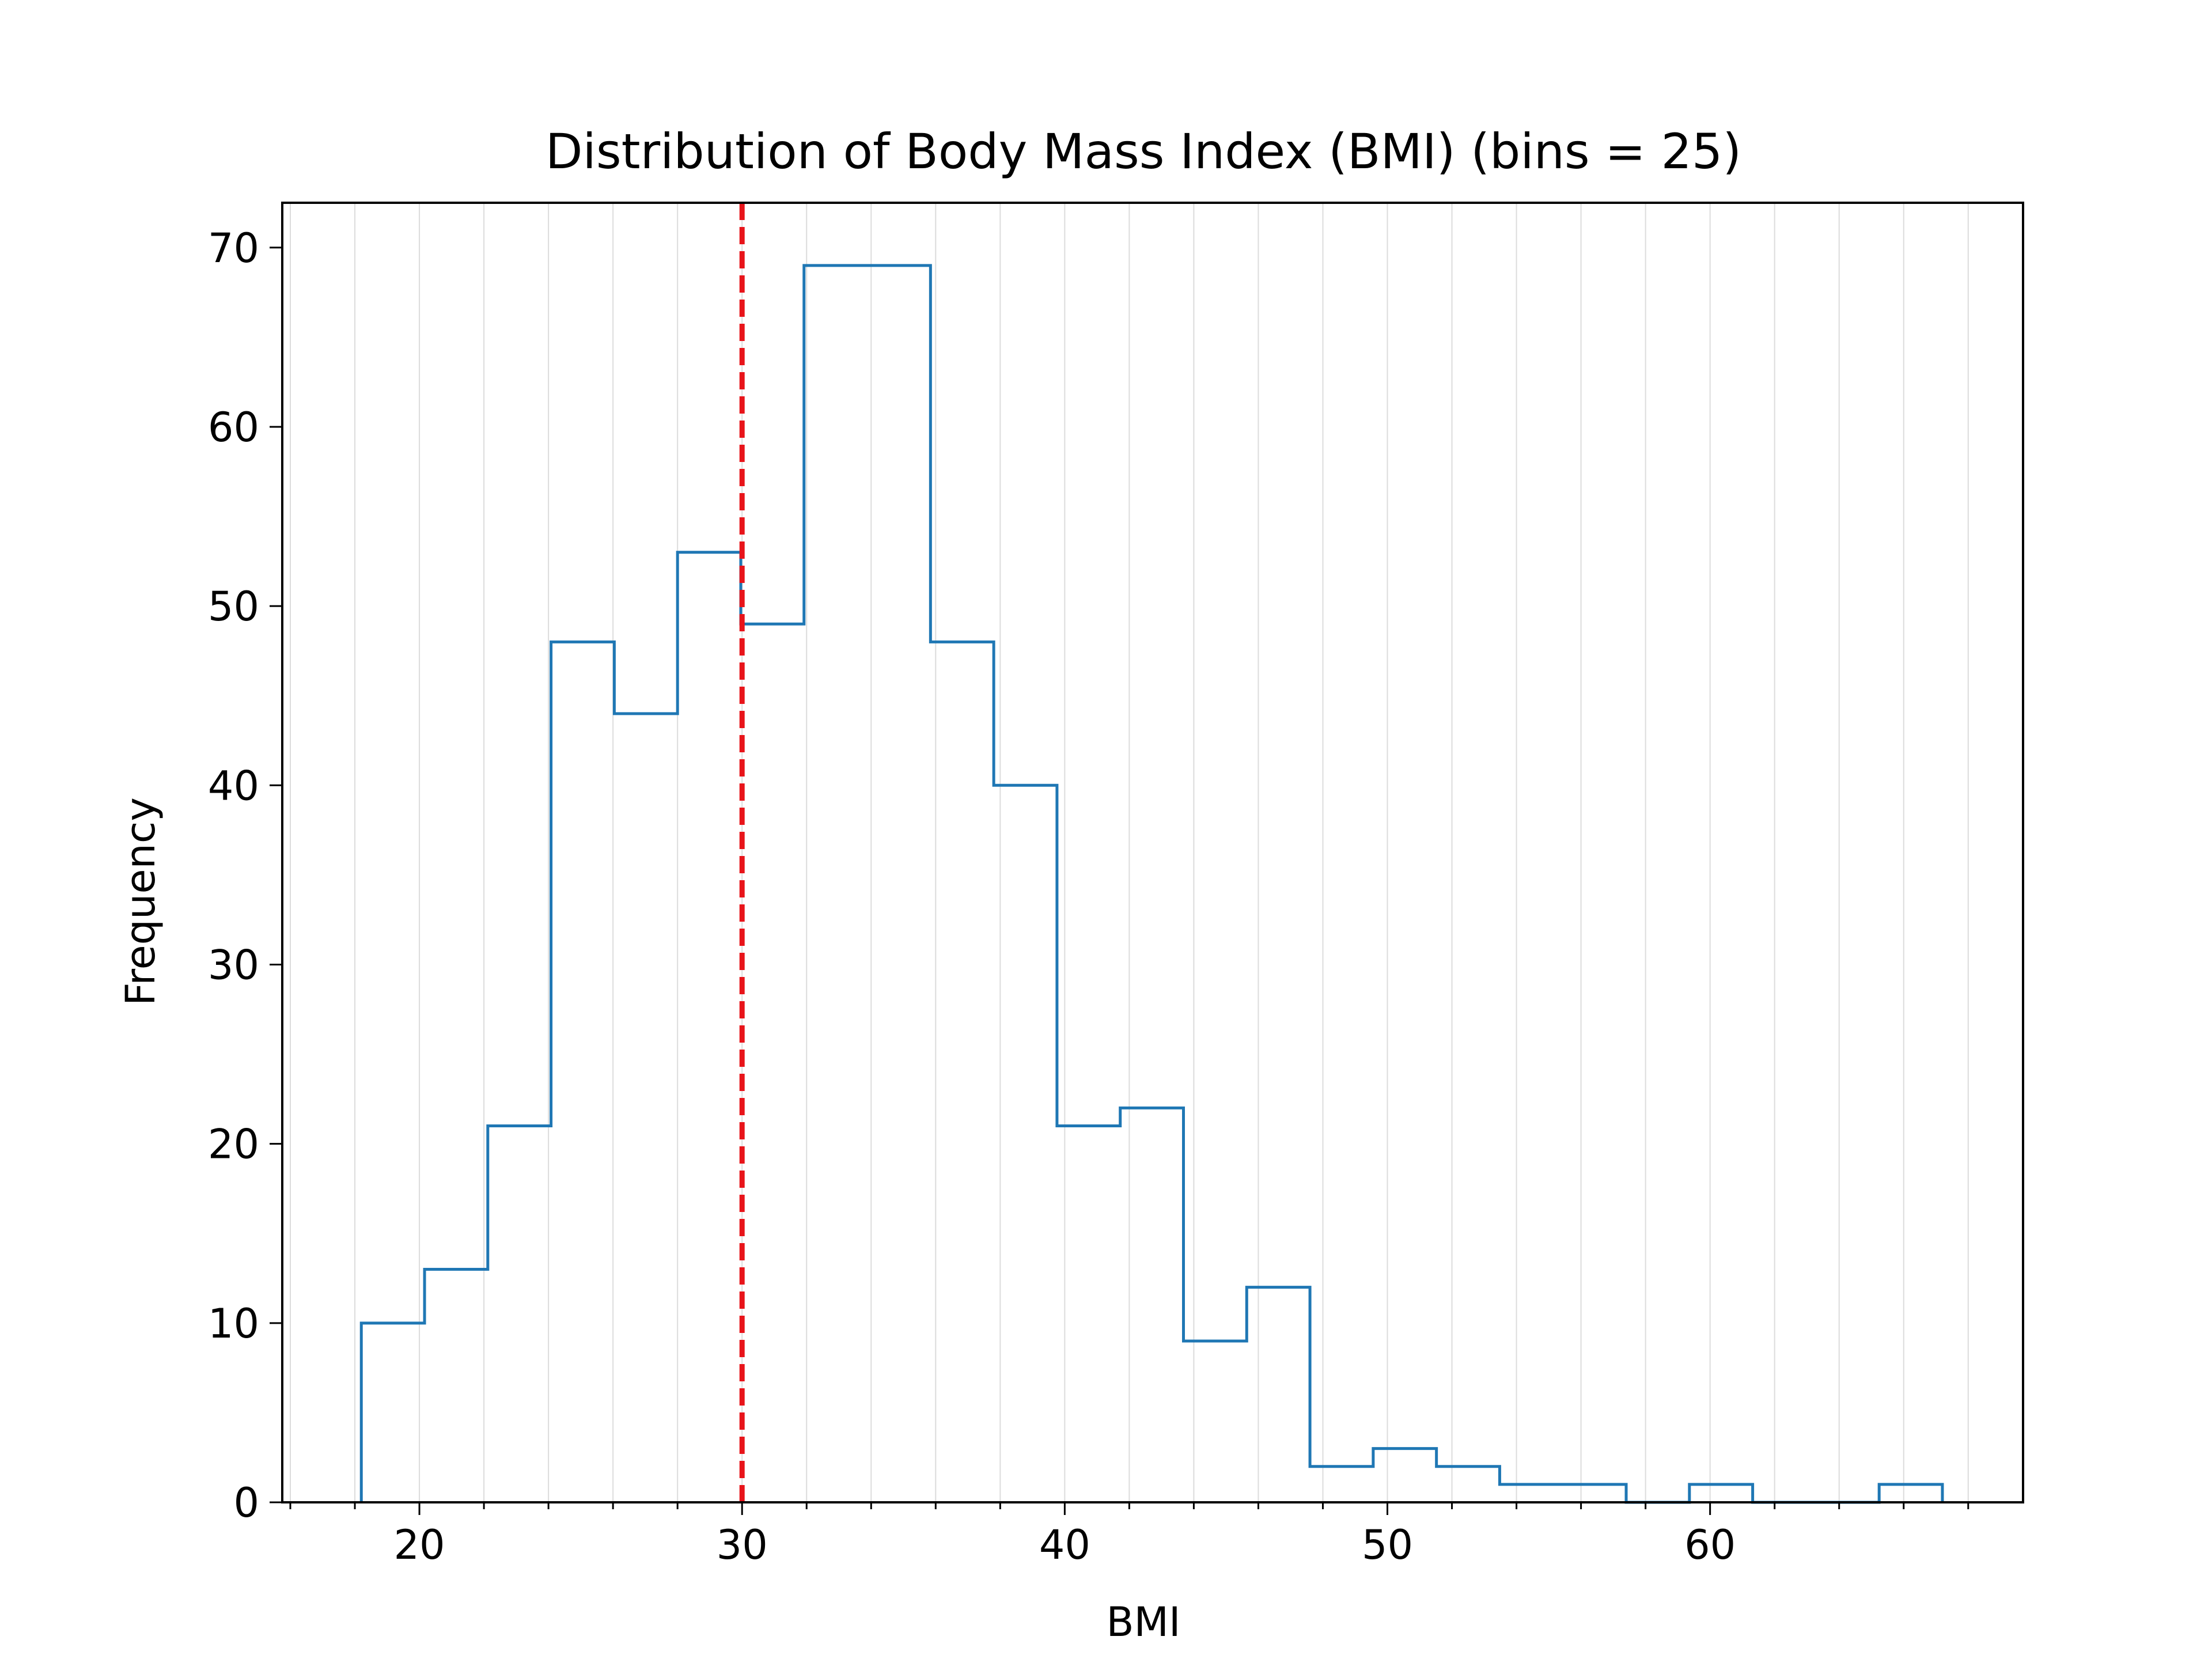 Image resolution: width=2212 pixels, height=1659 pixels. I want to click on y-tick-label: 0, so click(246, 1503).